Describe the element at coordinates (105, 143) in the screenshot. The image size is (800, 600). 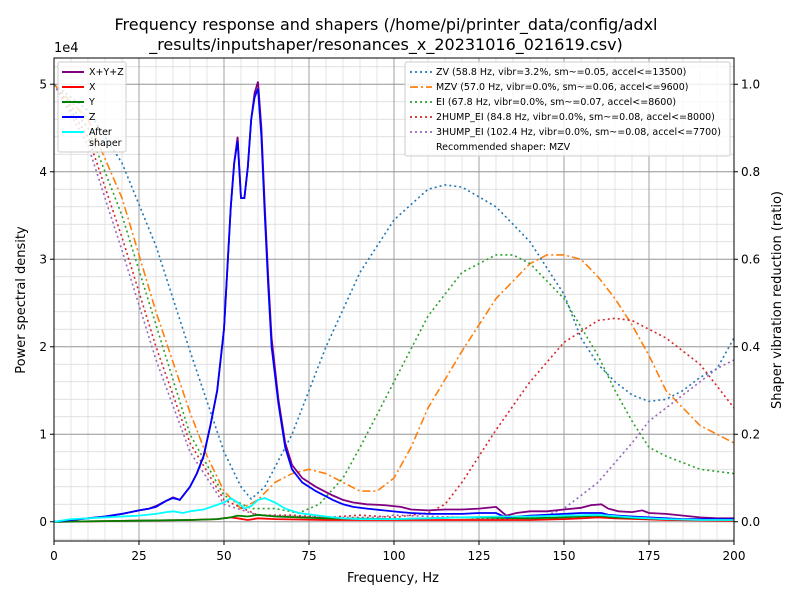
I see `legend-entry-label: shaper` at that location.